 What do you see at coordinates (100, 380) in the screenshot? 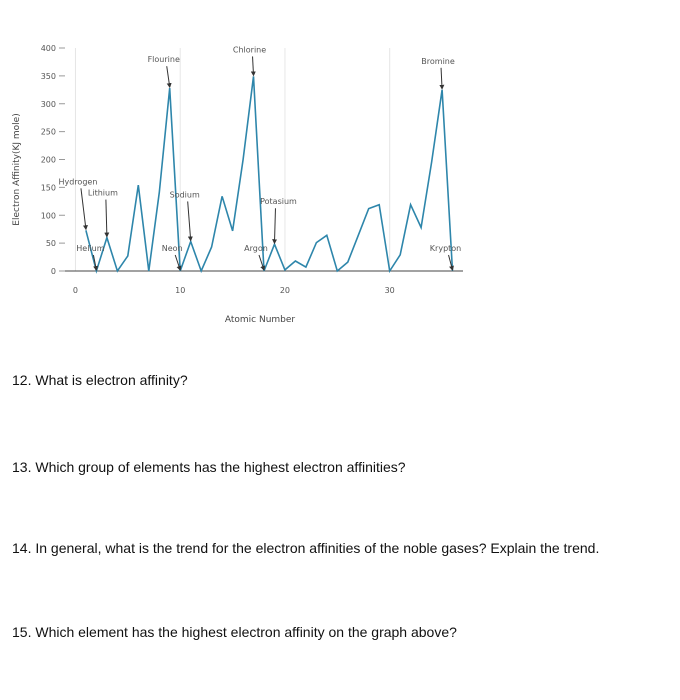
I see `question-12: 12. What is electron affinity?` at bounding box center [100, 380].